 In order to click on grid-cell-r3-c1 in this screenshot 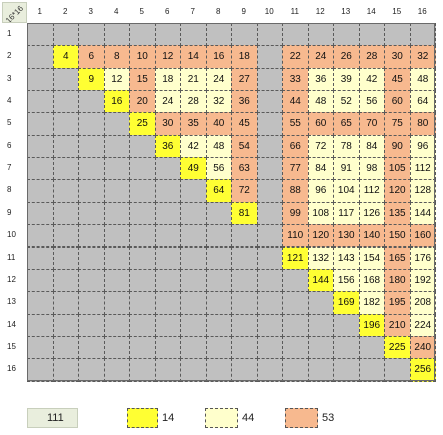, I will do `click(40, 79)`.